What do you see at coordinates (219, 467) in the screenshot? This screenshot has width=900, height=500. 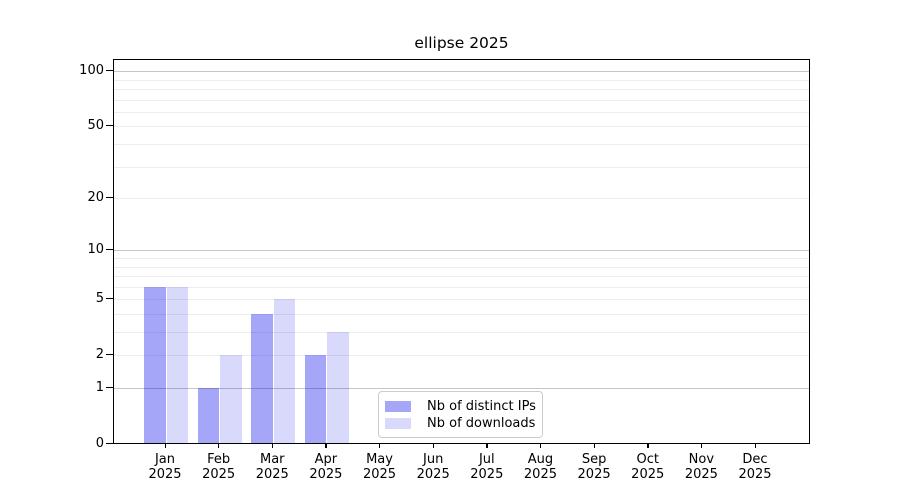 I see `x-tick-label-feb: Feb 2025` at bounding box center [219, 467].